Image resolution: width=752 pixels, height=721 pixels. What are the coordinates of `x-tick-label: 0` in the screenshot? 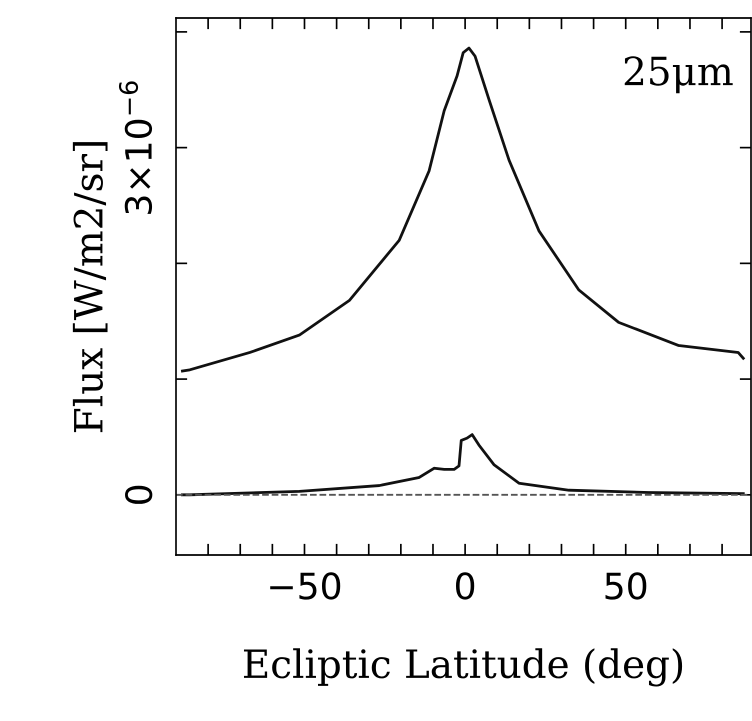 It's located at (465, 586).